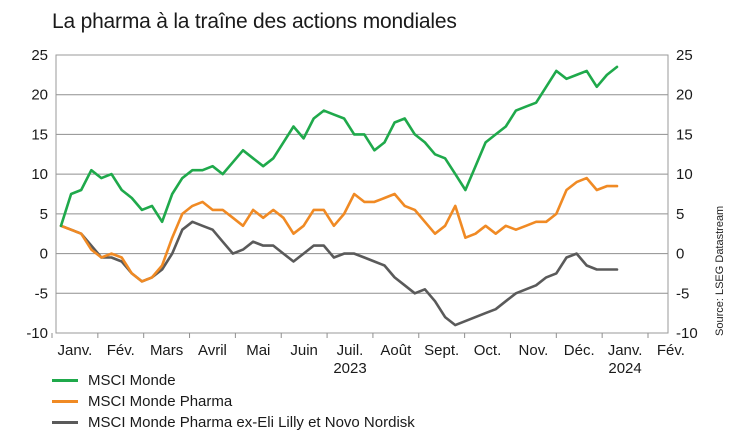  What do you see at coordinates (682, 293) in the screenshot?
I see `y-tick-label-right: -5` at bounding box center [682, 293].